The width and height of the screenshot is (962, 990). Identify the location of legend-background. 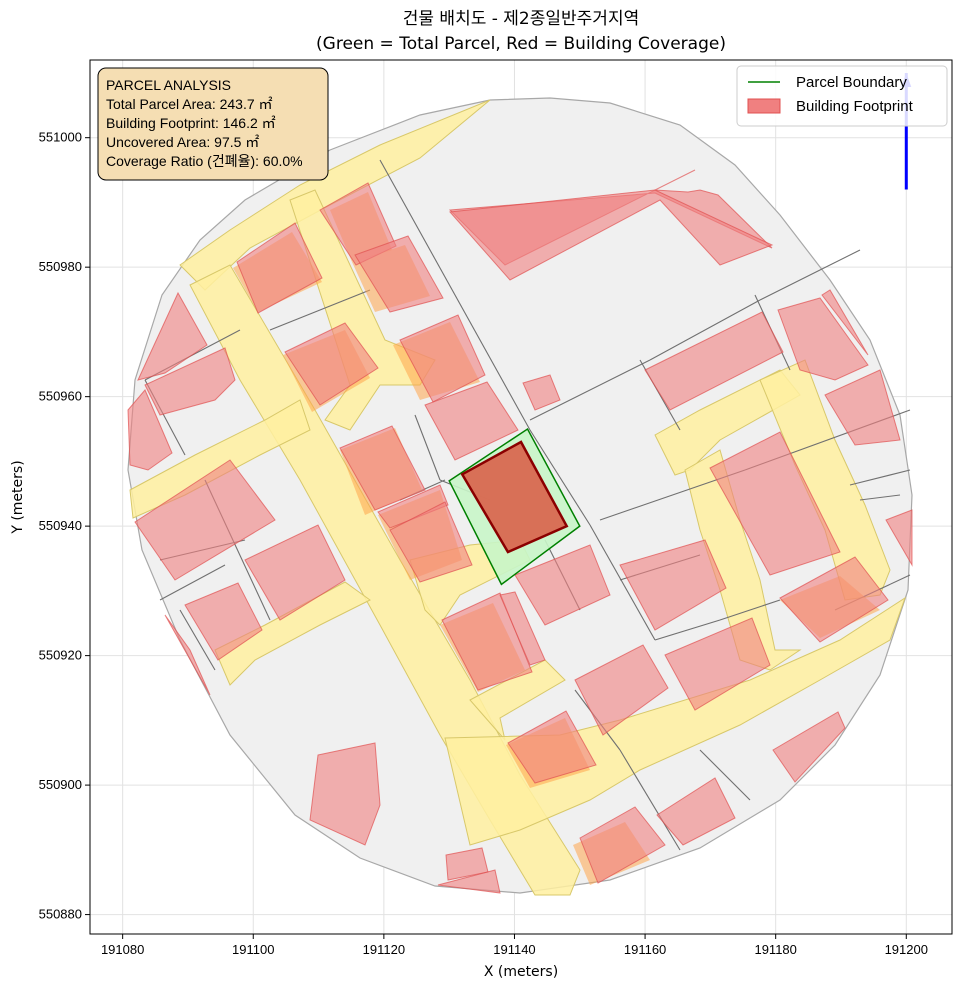
(842, 96).